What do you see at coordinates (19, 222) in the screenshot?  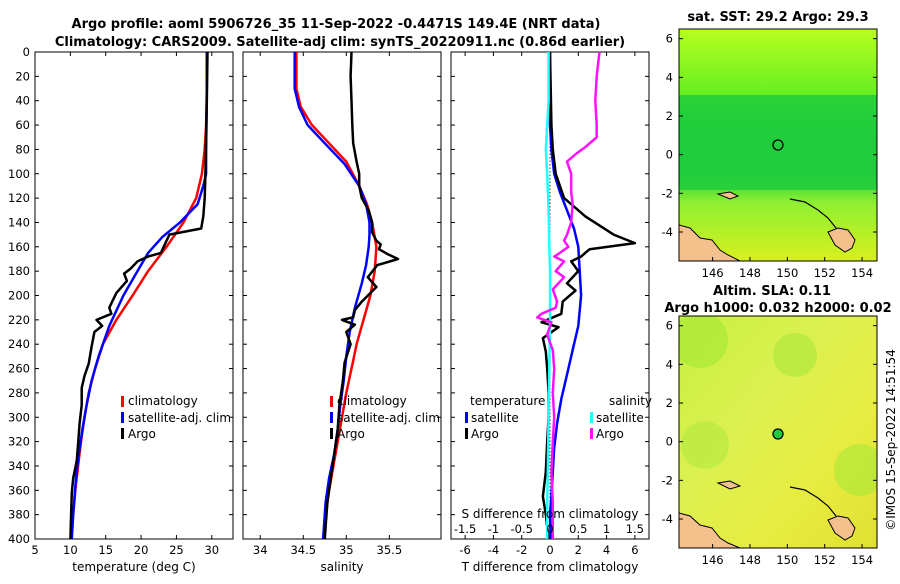 I see `ytick-label: 140` at bounding box center [19, 222].